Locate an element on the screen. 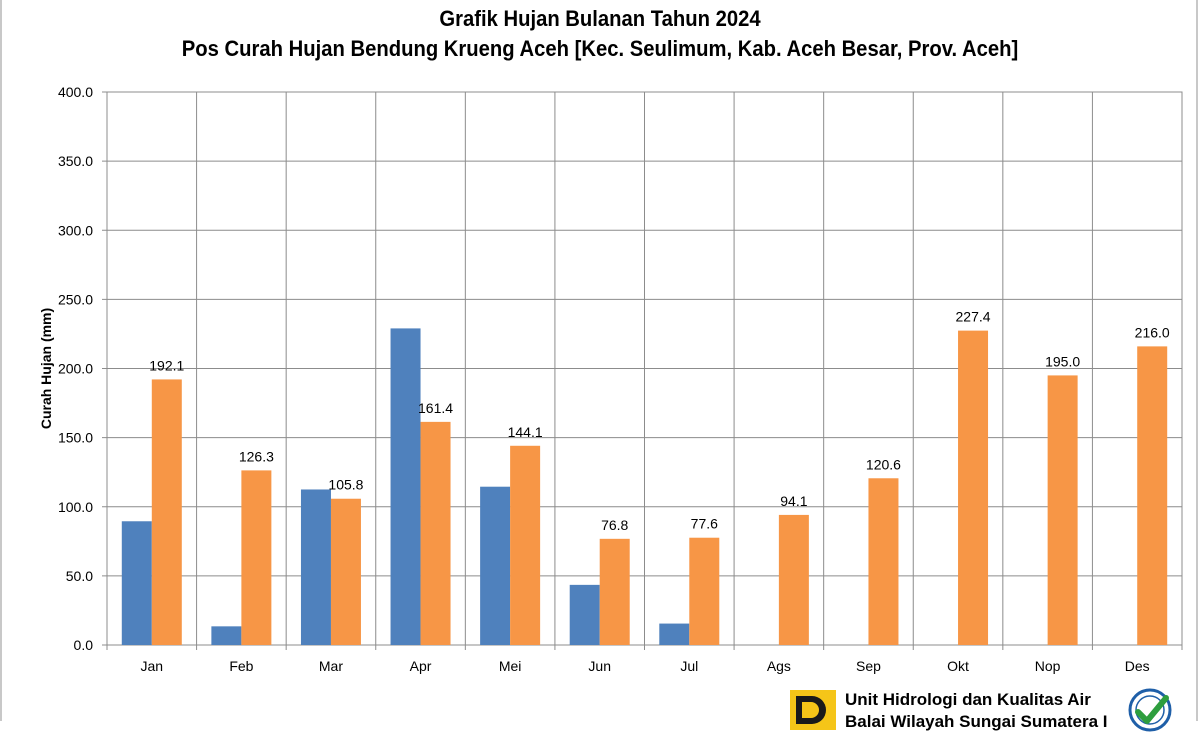 The image size is (1200, 732). data-label: 161.4 is located at coordinates (435, 408).